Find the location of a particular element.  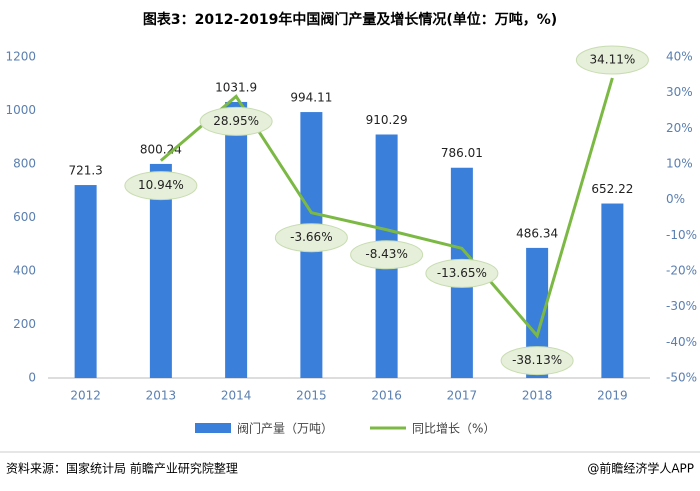

y2-tick-label: -20% is located at coordinates (681, 271).